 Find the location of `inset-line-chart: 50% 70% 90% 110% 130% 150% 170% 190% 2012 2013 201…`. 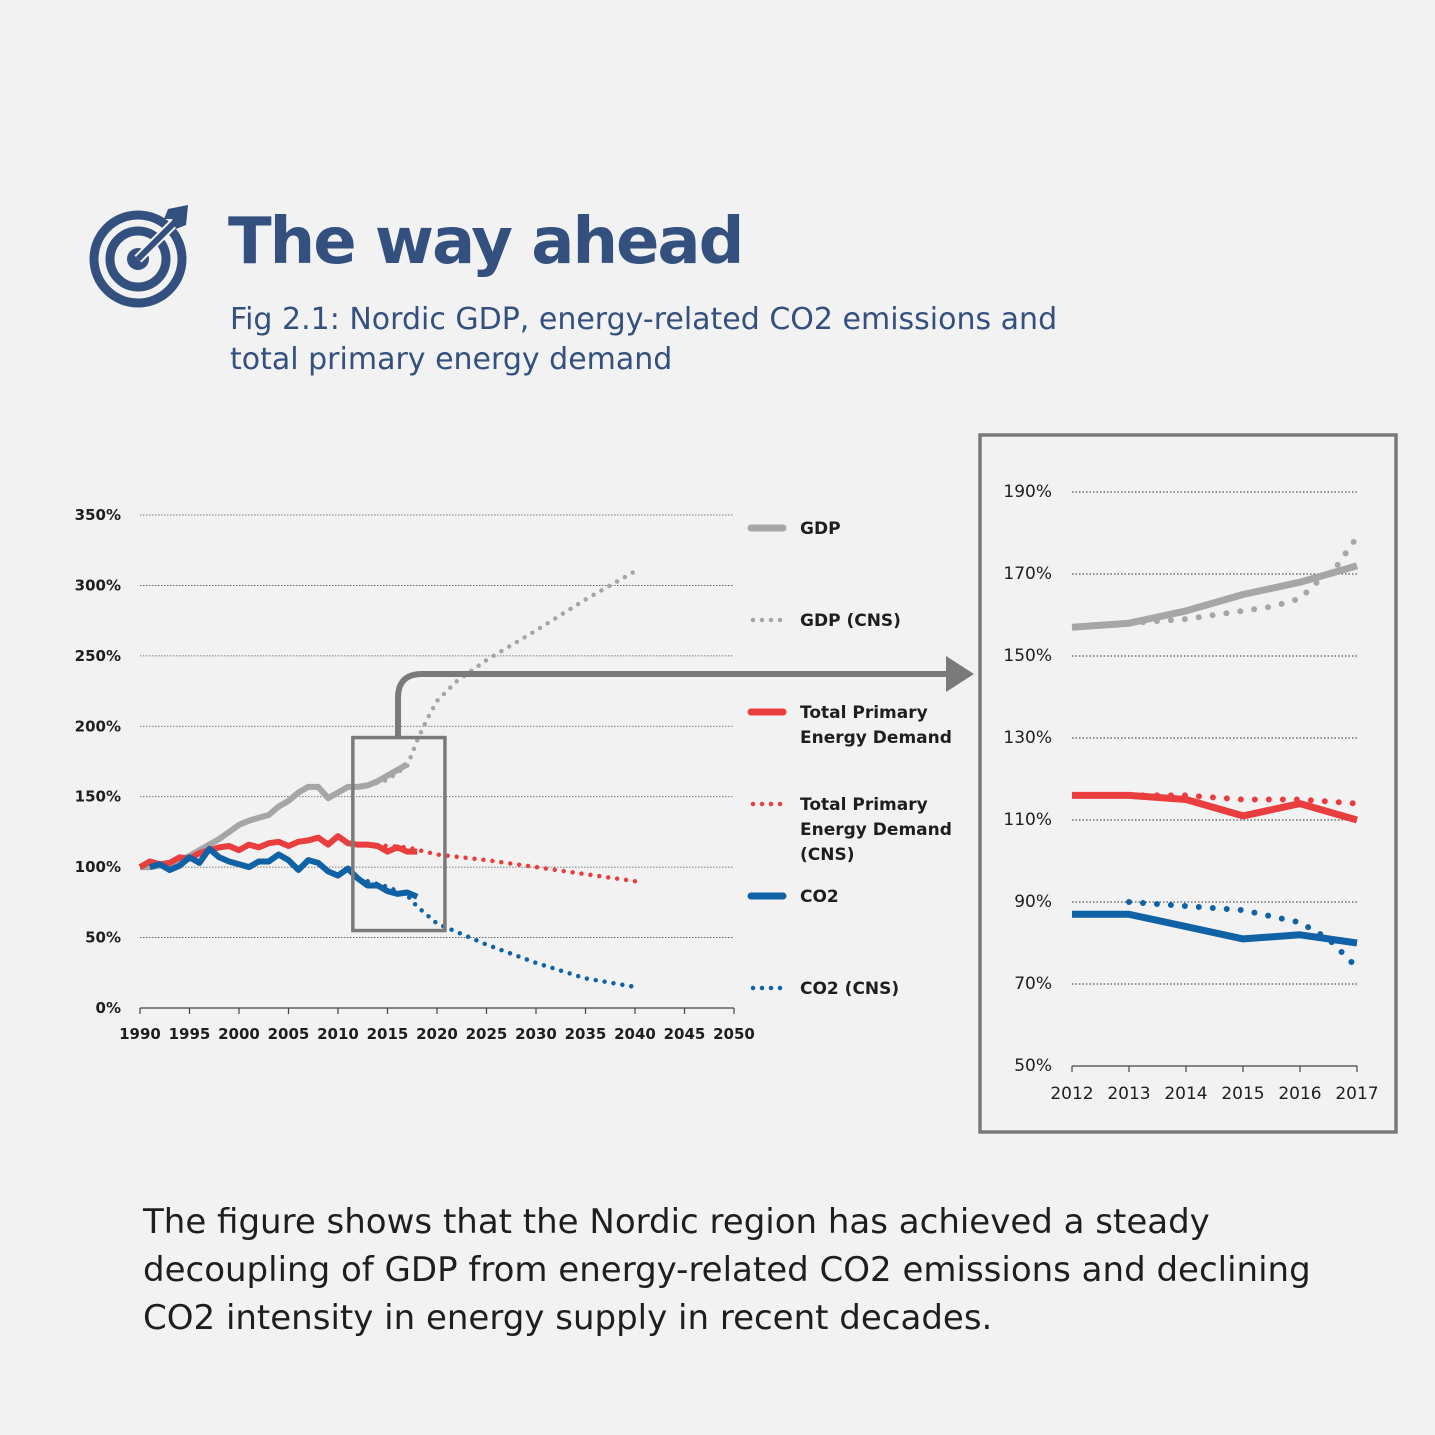

inset-line-chart: 50% 70% 90% 110% 130% 150% 170% 190% 2012 2013 201… is located at coordinates (1188, 783).